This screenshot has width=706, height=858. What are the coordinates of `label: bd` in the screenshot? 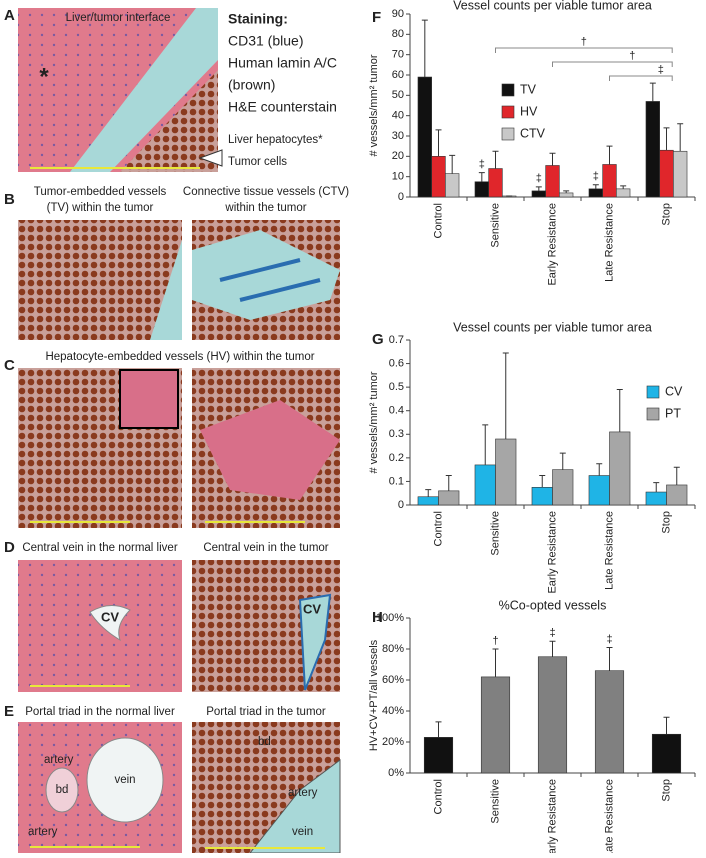 It's located at (62, 790).